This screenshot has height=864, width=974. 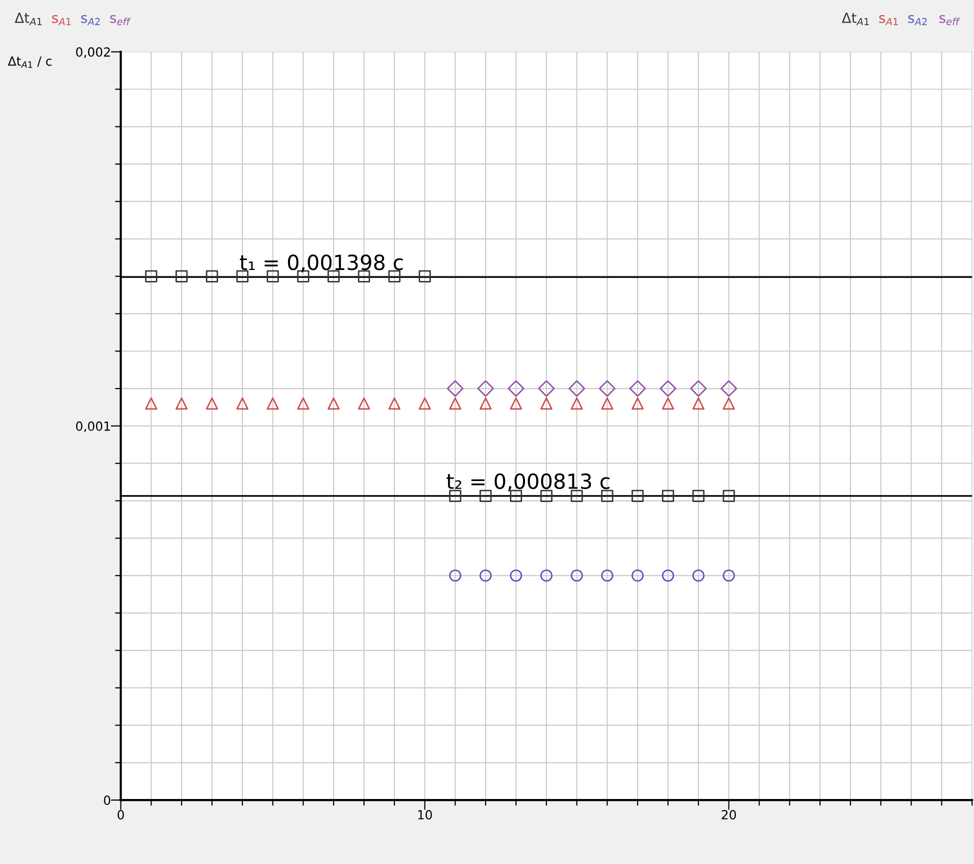 I want to click on x-tick-label: 10, so click(x=425, y=815).